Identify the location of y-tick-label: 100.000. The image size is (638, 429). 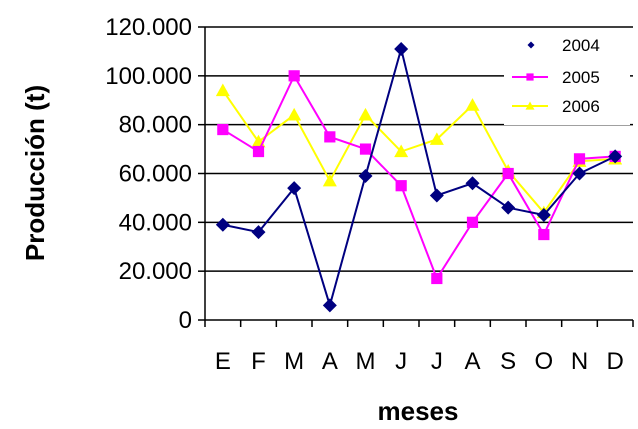
(148, 76).